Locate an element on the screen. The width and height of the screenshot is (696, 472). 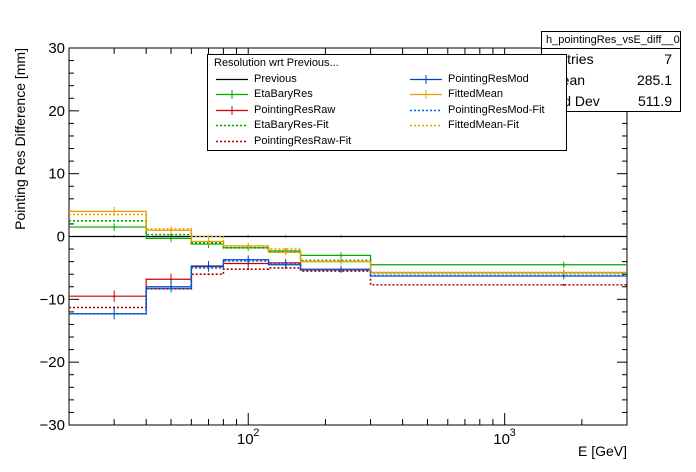
series-etabaryres-fit is located at coordinates (348, 246).